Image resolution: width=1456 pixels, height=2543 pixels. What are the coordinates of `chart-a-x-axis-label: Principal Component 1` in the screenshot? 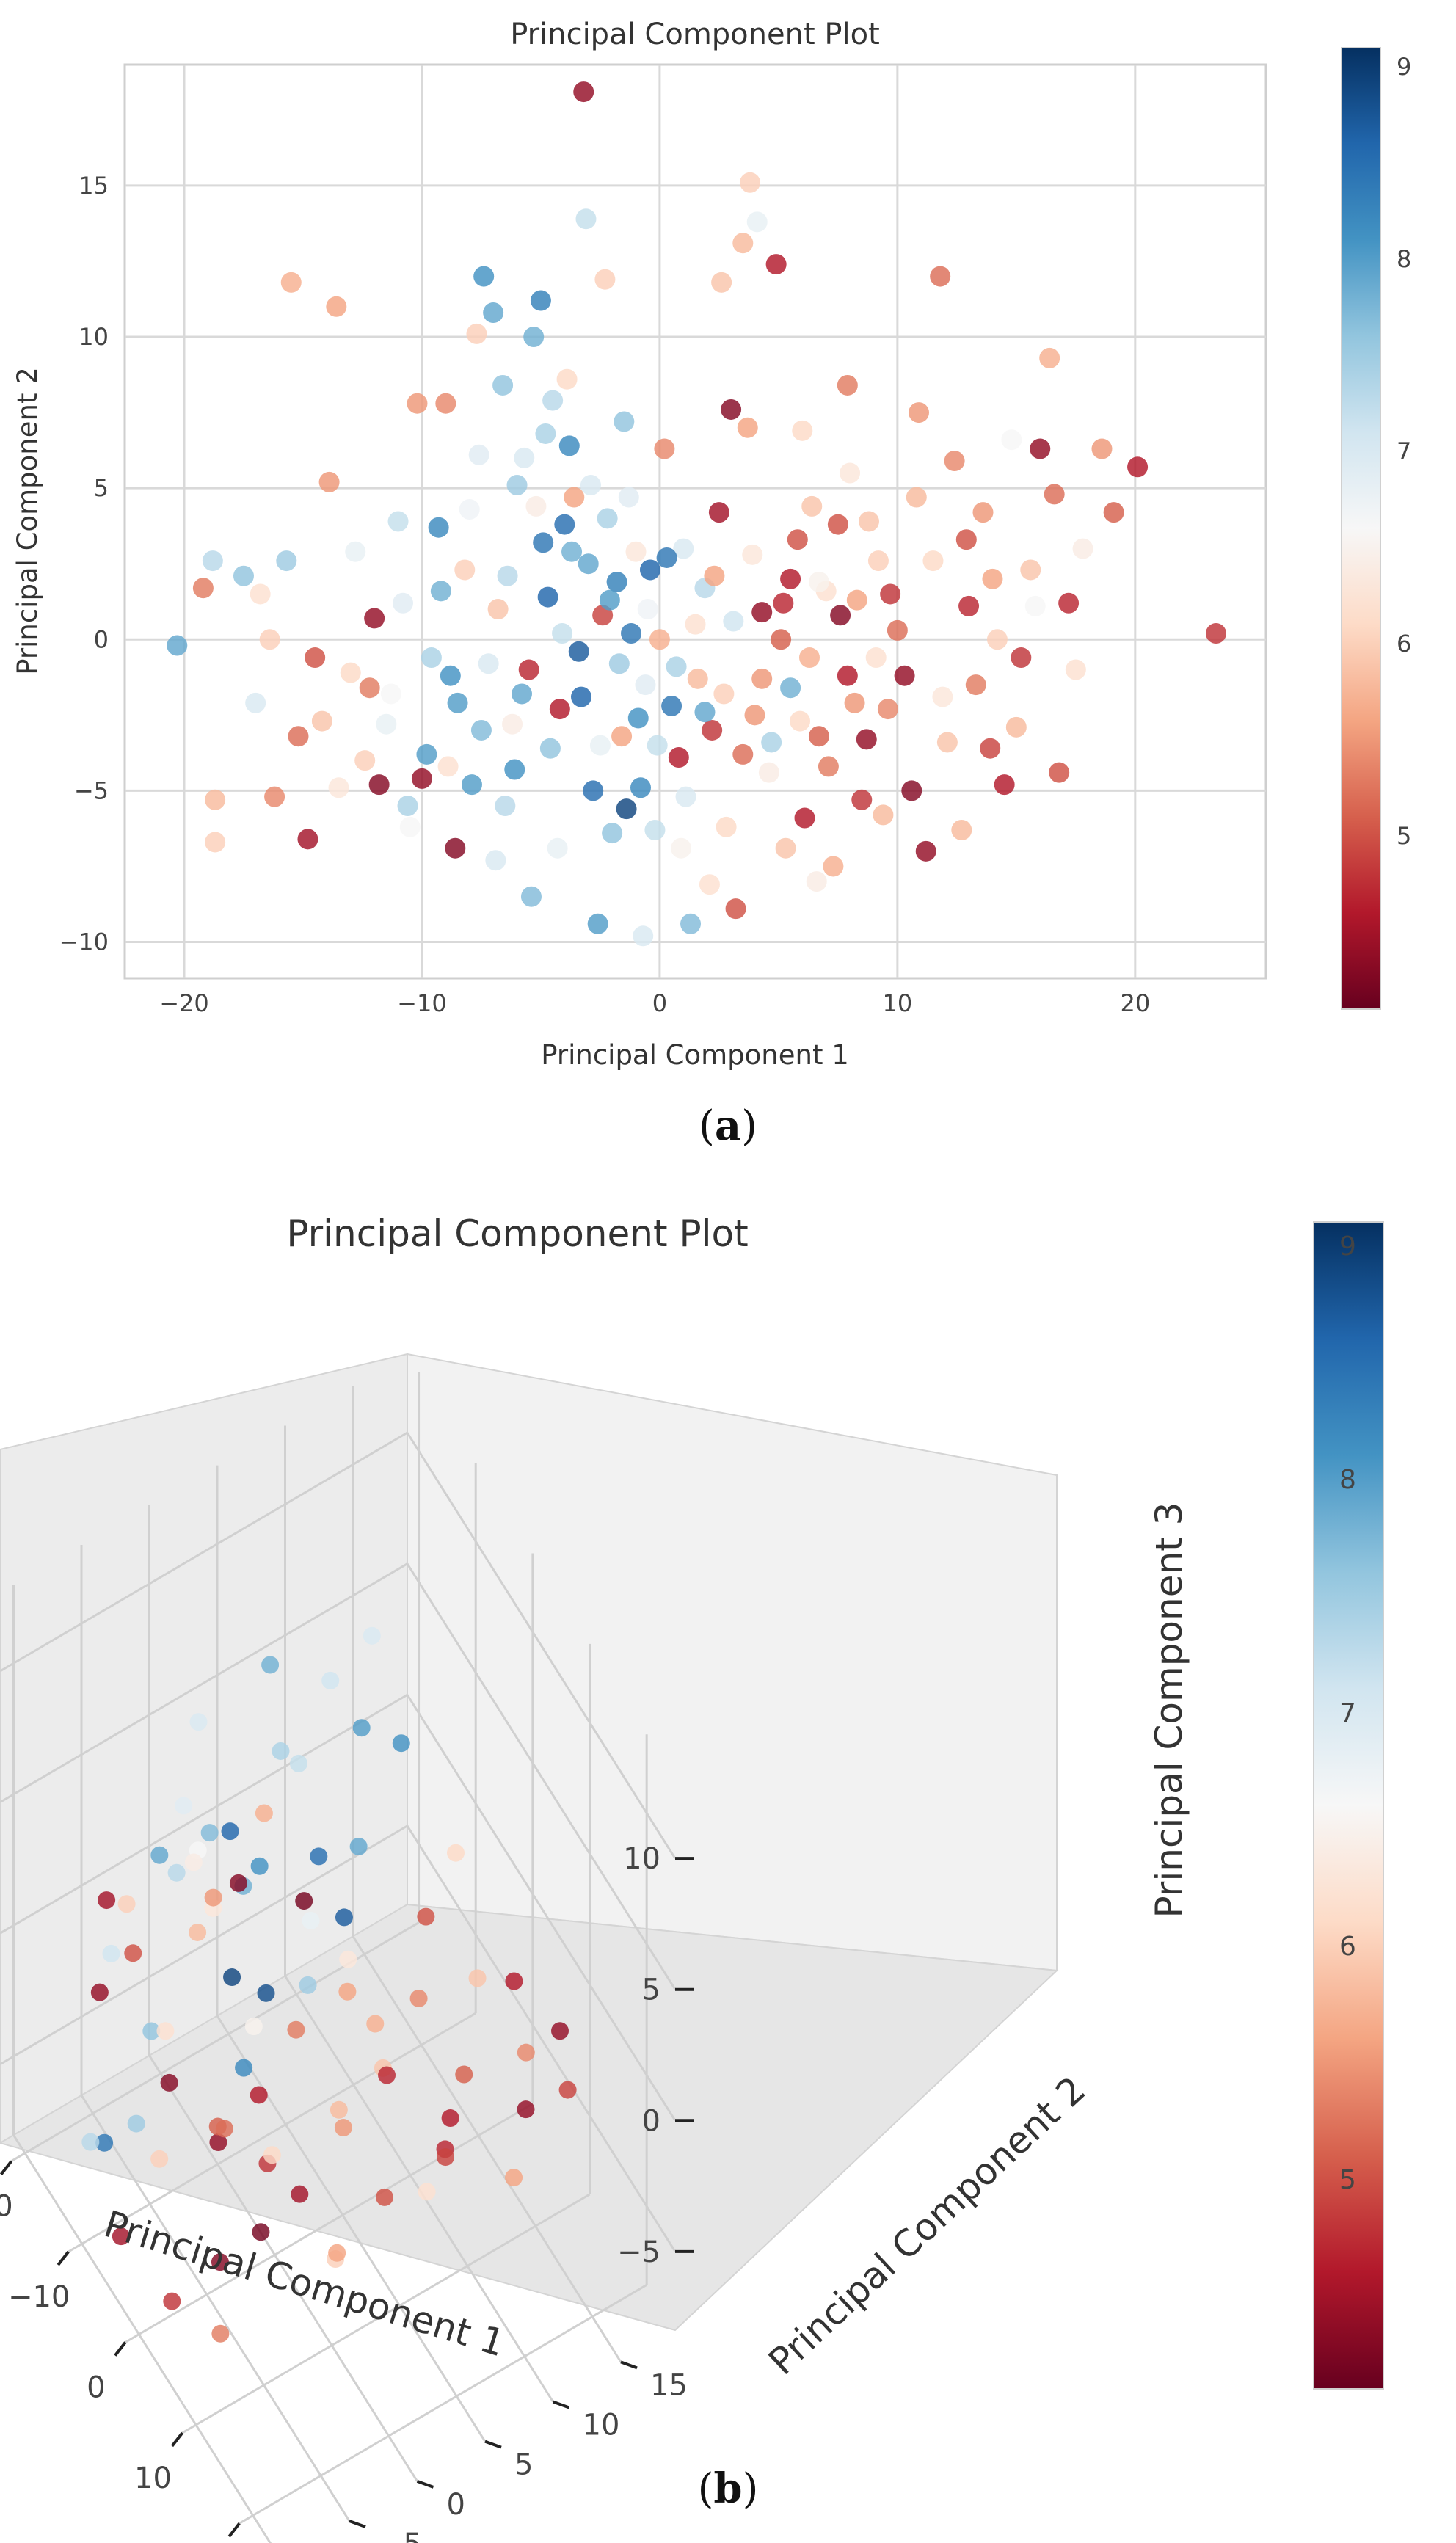 It's located at (695, 1055).